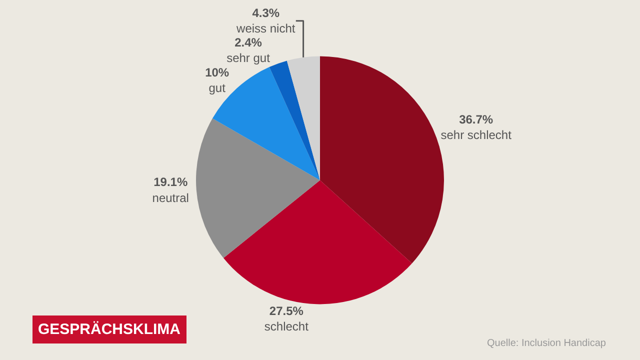 This screenshot has height=360, width=640. Describe the element at coordinates (266, 13) in the screenshot. I see `data-label: 4.3%` at that location.